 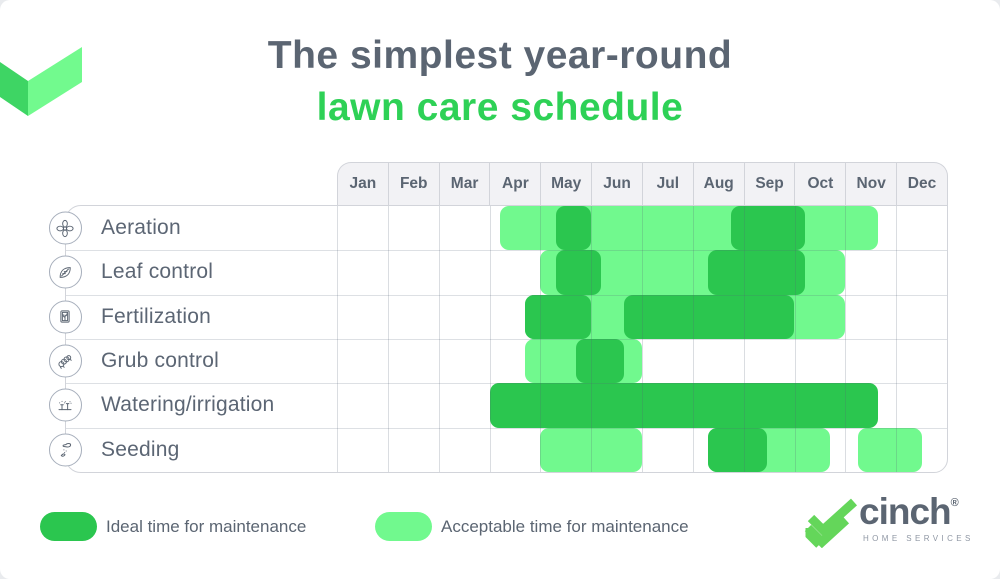 I want to click on task-row-grub-control: Grub control, so click(x=497, y=361).